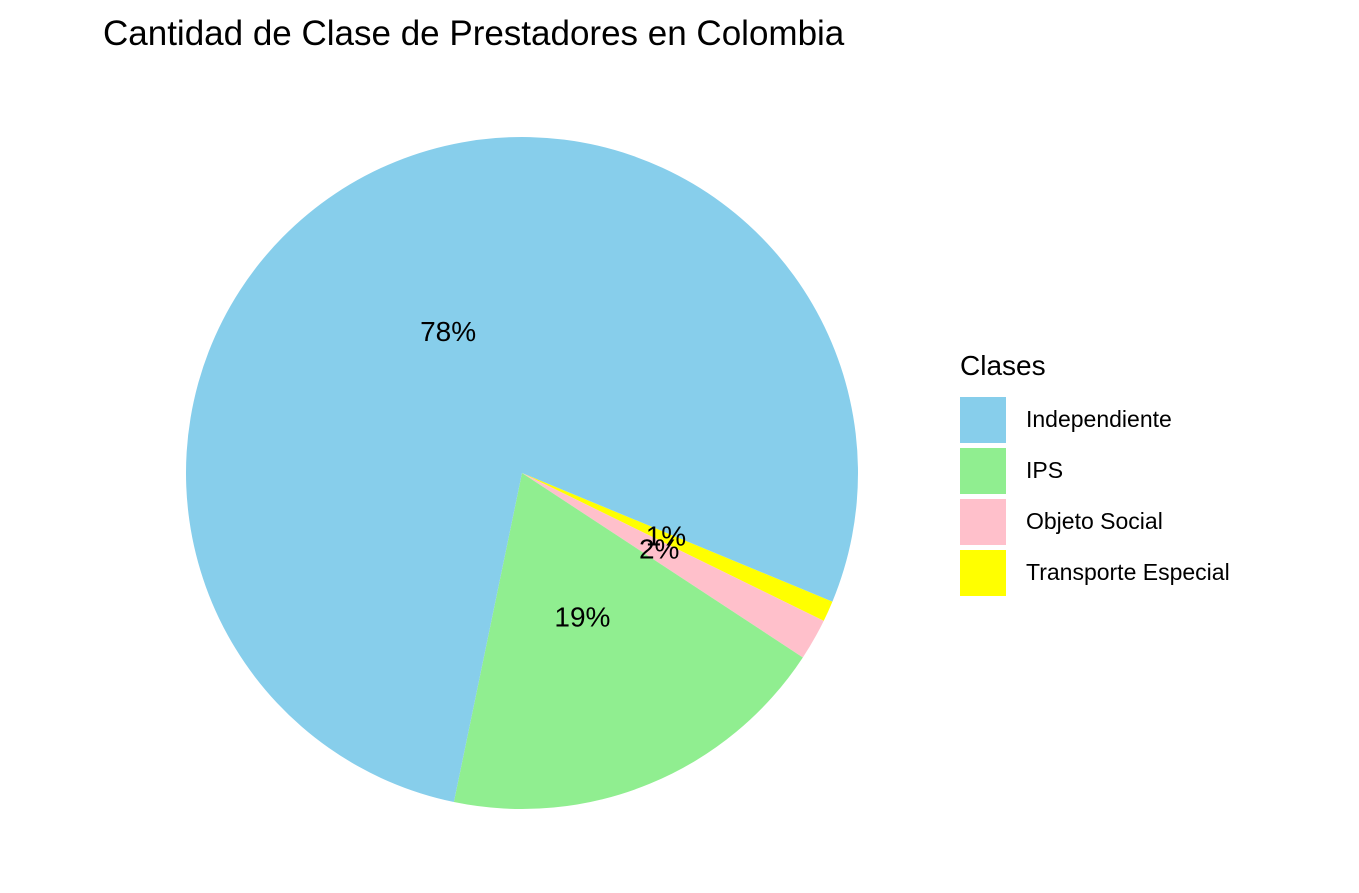  What do you see at coordinates (666, 535) in the screenshot?
I see `pie-label-transporte-especial: 1%` at bounding box center [666, 535].